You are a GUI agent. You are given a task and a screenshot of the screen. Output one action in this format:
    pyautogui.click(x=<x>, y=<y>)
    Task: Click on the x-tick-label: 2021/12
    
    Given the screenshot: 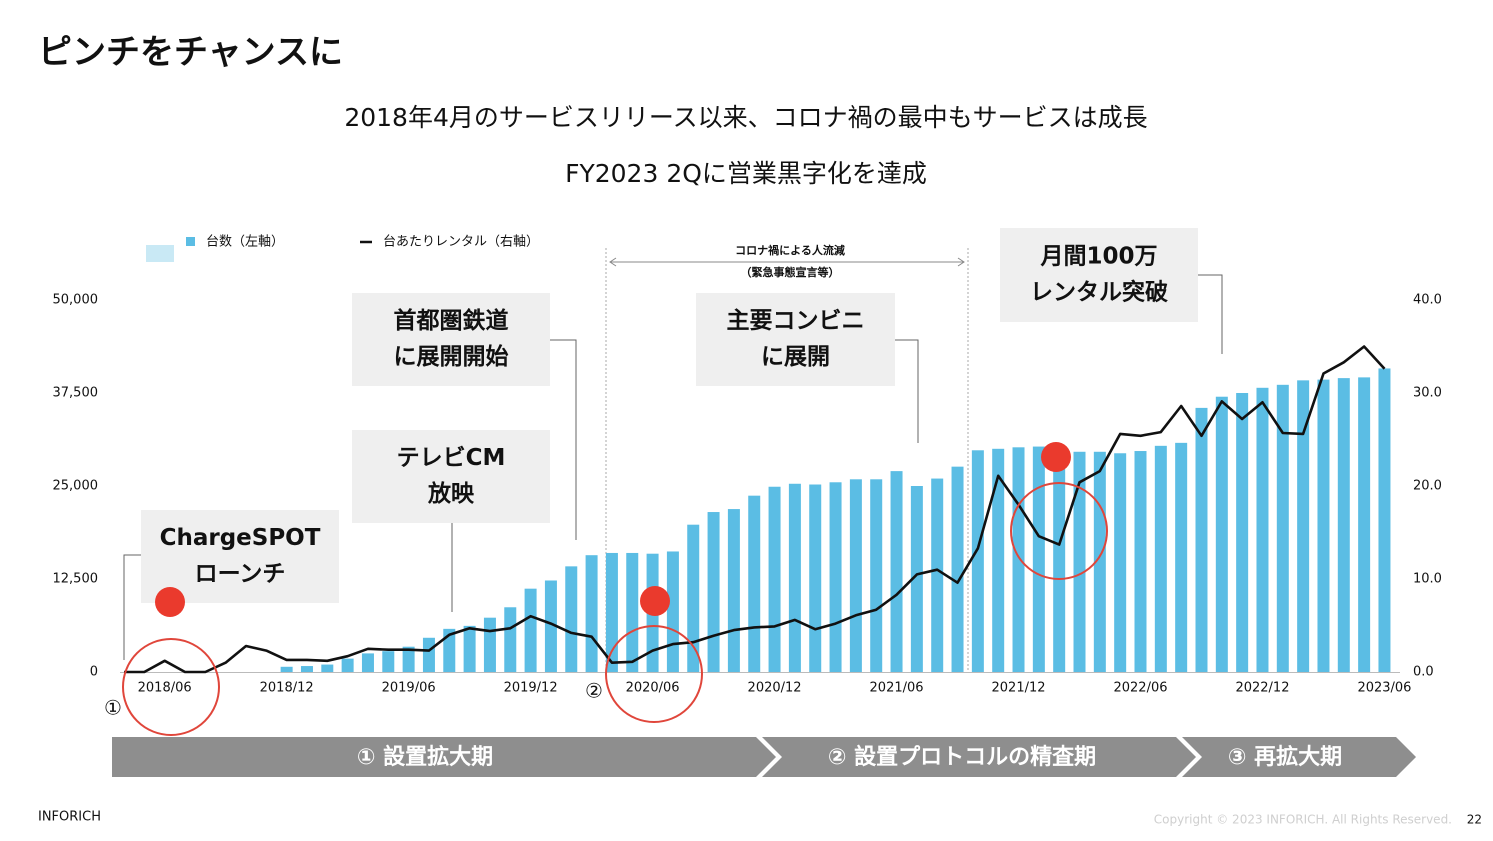 What is the action you would take?
    pyautogui.click(x=1019, y=688)
    